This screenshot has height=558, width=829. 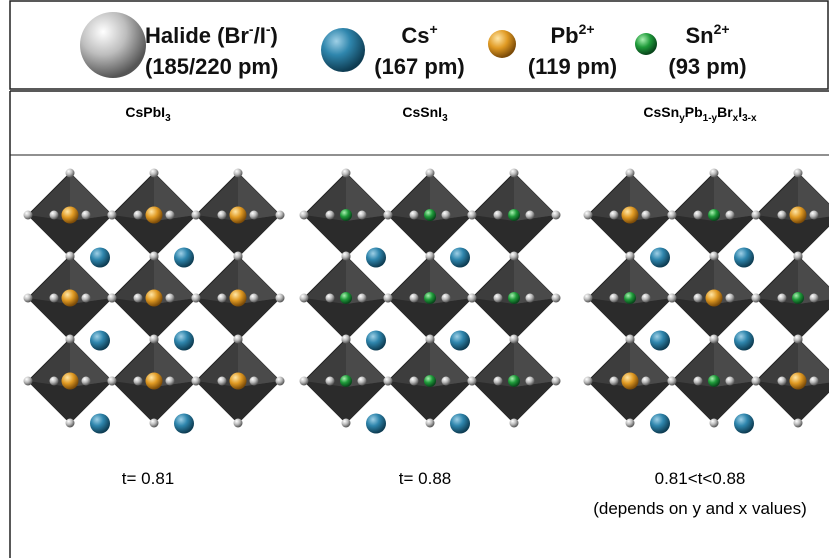 What do you see at coordinates (445, 118) in the screenshot?
I see `text-part: 3` at bounding box center [445, 118].